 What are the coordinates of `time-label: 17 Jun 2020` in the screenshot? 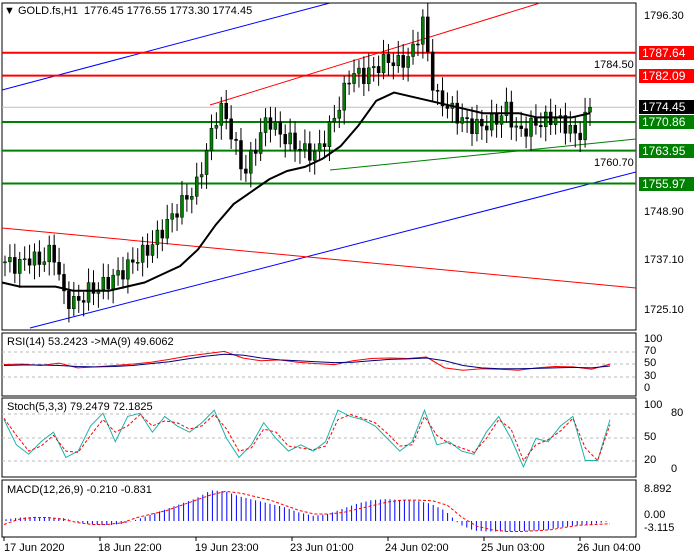 It's located at (34, 548).